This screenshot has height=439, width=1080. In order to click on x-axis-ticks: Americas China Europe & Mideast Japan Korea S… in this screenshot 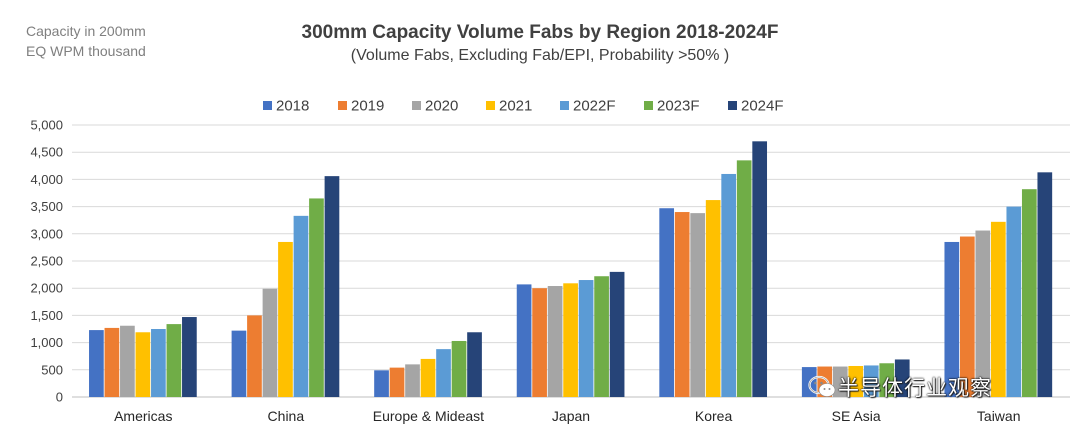, I will do `click(567, 416)`.